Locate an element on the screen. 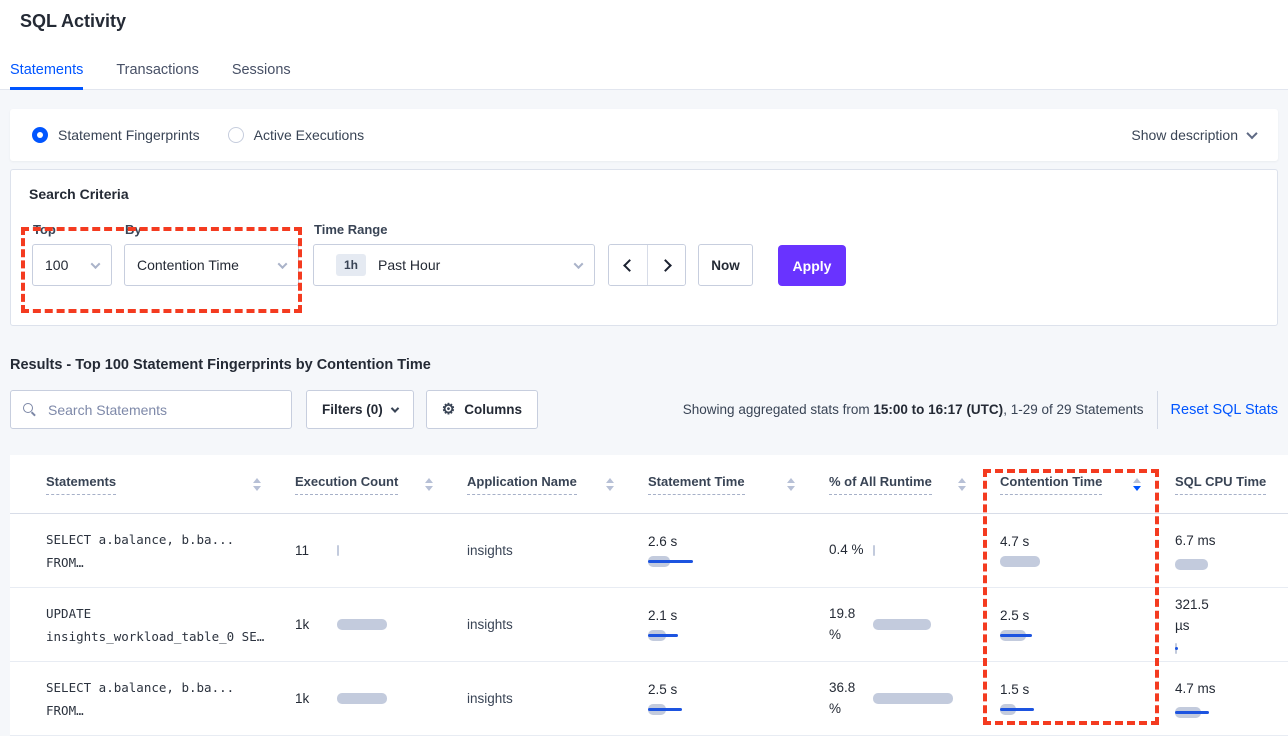  time-prev-button is located at coordinates (628, 265).